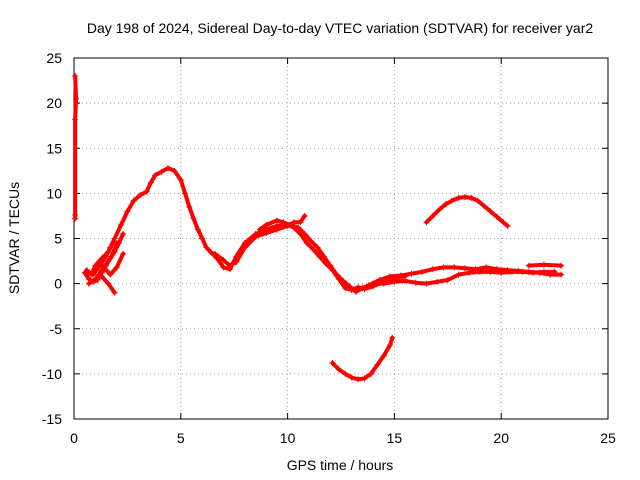 This screenshot has height=480, width=640. What do you see at coordinates (608, 438) in the screenshot?
I see `x-tick-label: 25` at bounding box center [608, 438].